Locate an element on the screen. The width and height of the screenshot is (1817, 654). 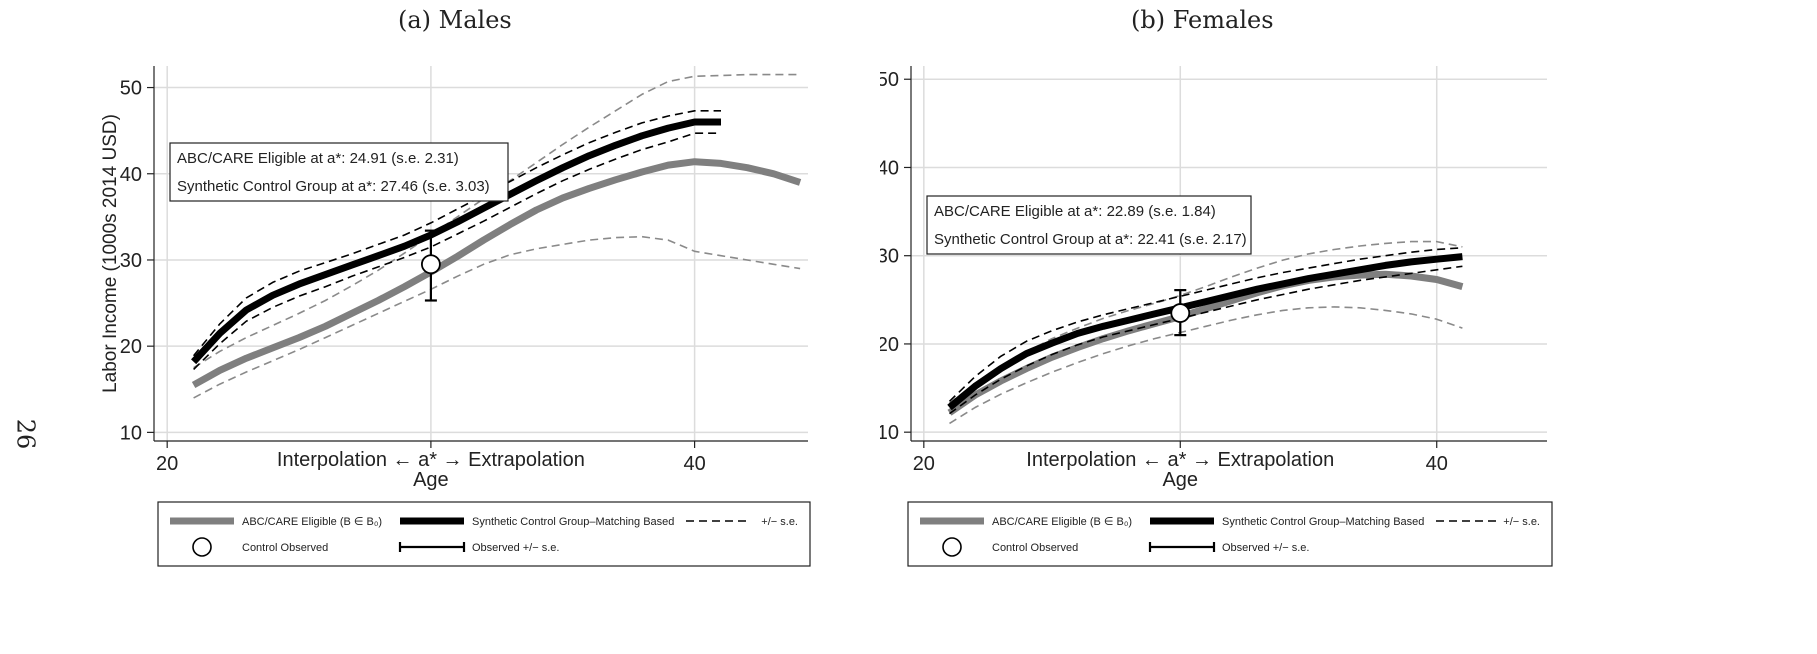
panel-b-title: (b) Females is located at coordinates (1202, 20).